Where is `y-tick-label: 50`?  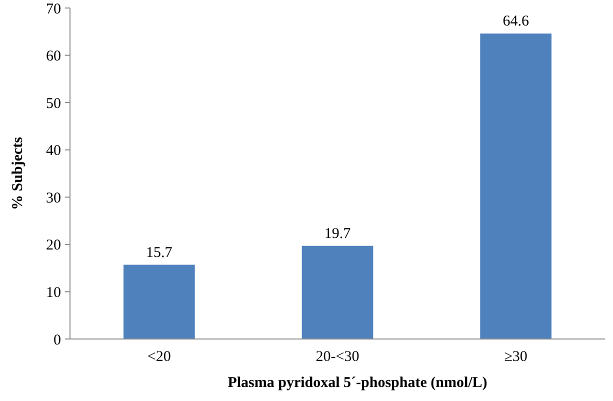 y-tick-label: 50 is located at coordinates (53, 104).